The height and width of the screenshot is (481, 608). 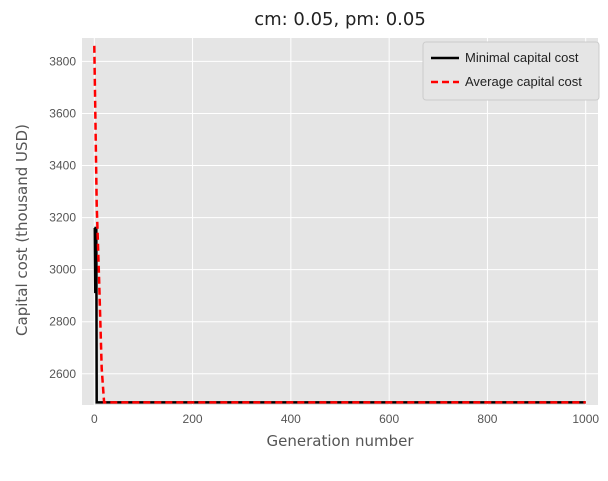 What do you see at coordinates (345, 419) in the screenshot?
I see `x-axis-ticks: 0 200 400 600 800 1000` at bounding box center [345, 419].